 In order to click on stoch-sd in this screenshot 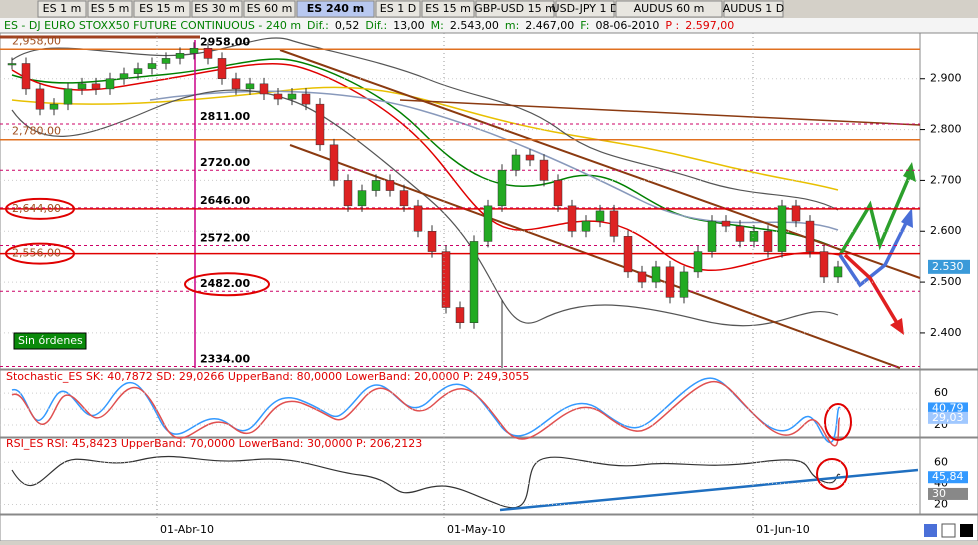, I will do `click(426, 413)`.